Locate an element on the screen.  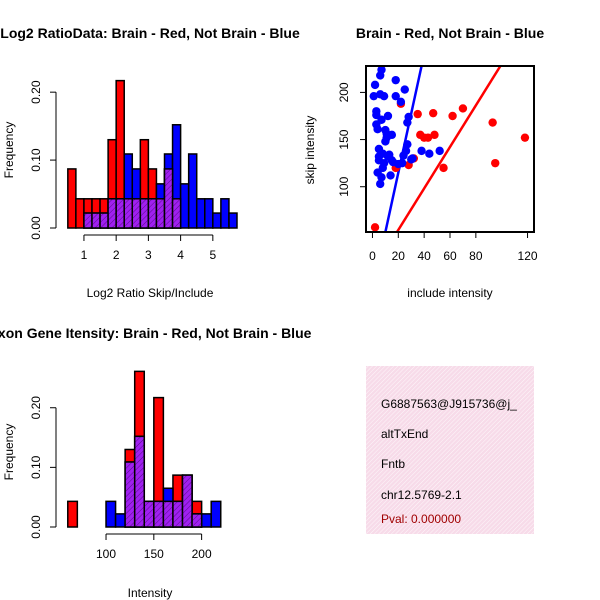
histogram-bars is located at coordinates (152, 154).